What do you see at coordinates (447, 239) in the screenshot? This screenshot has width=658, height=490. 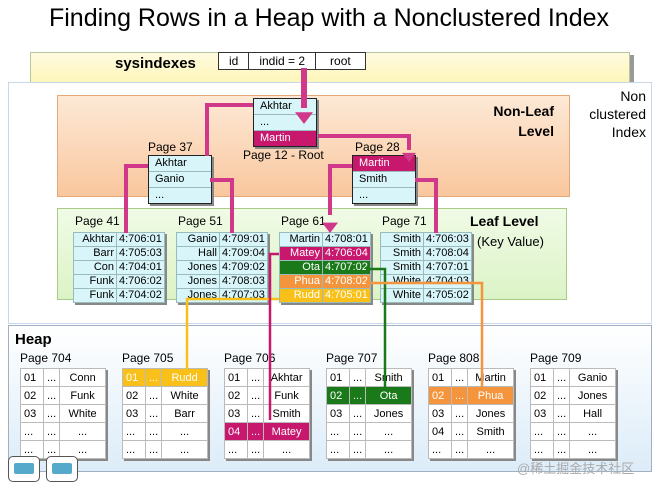 I see `leaf-rid: 4:706:03` at bounding box center [447, 239].